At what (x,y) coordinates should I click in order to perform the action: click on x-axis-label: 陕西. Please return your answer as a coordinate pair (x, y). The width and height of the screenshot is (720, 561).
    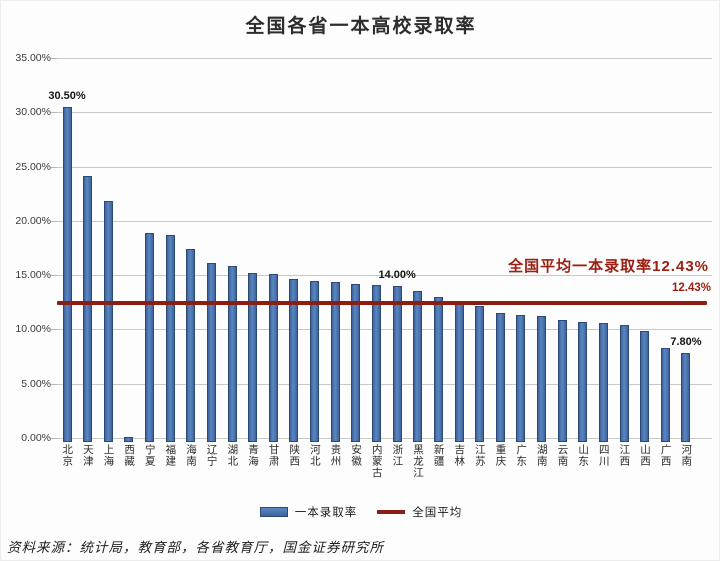
    Looking at the image, I should click on (294, 455).